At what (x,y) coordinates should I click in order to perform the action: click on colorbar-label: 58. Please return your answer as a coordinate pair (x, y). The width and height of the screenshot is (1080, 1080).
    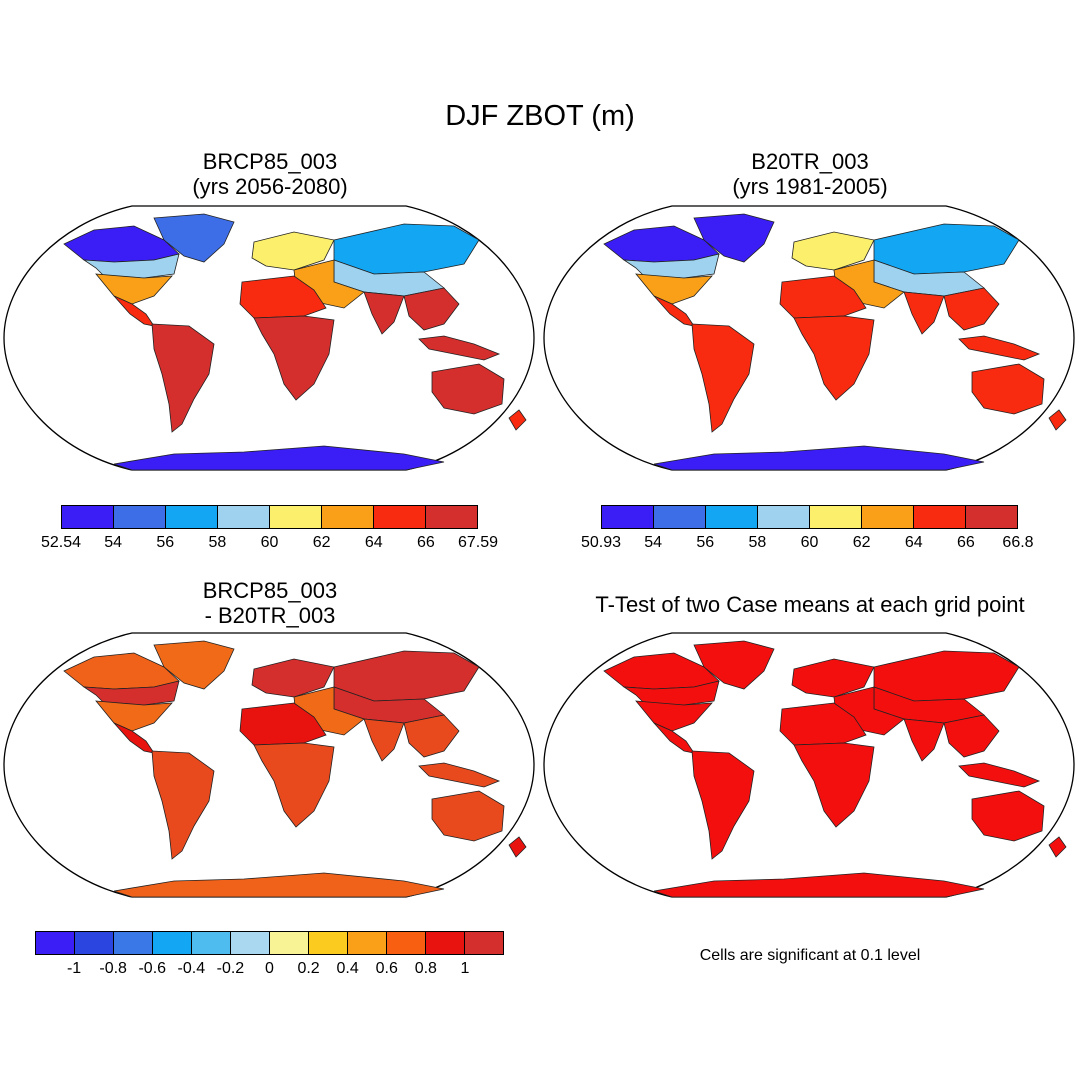
    Looking at the image, I should click on (217, 542).